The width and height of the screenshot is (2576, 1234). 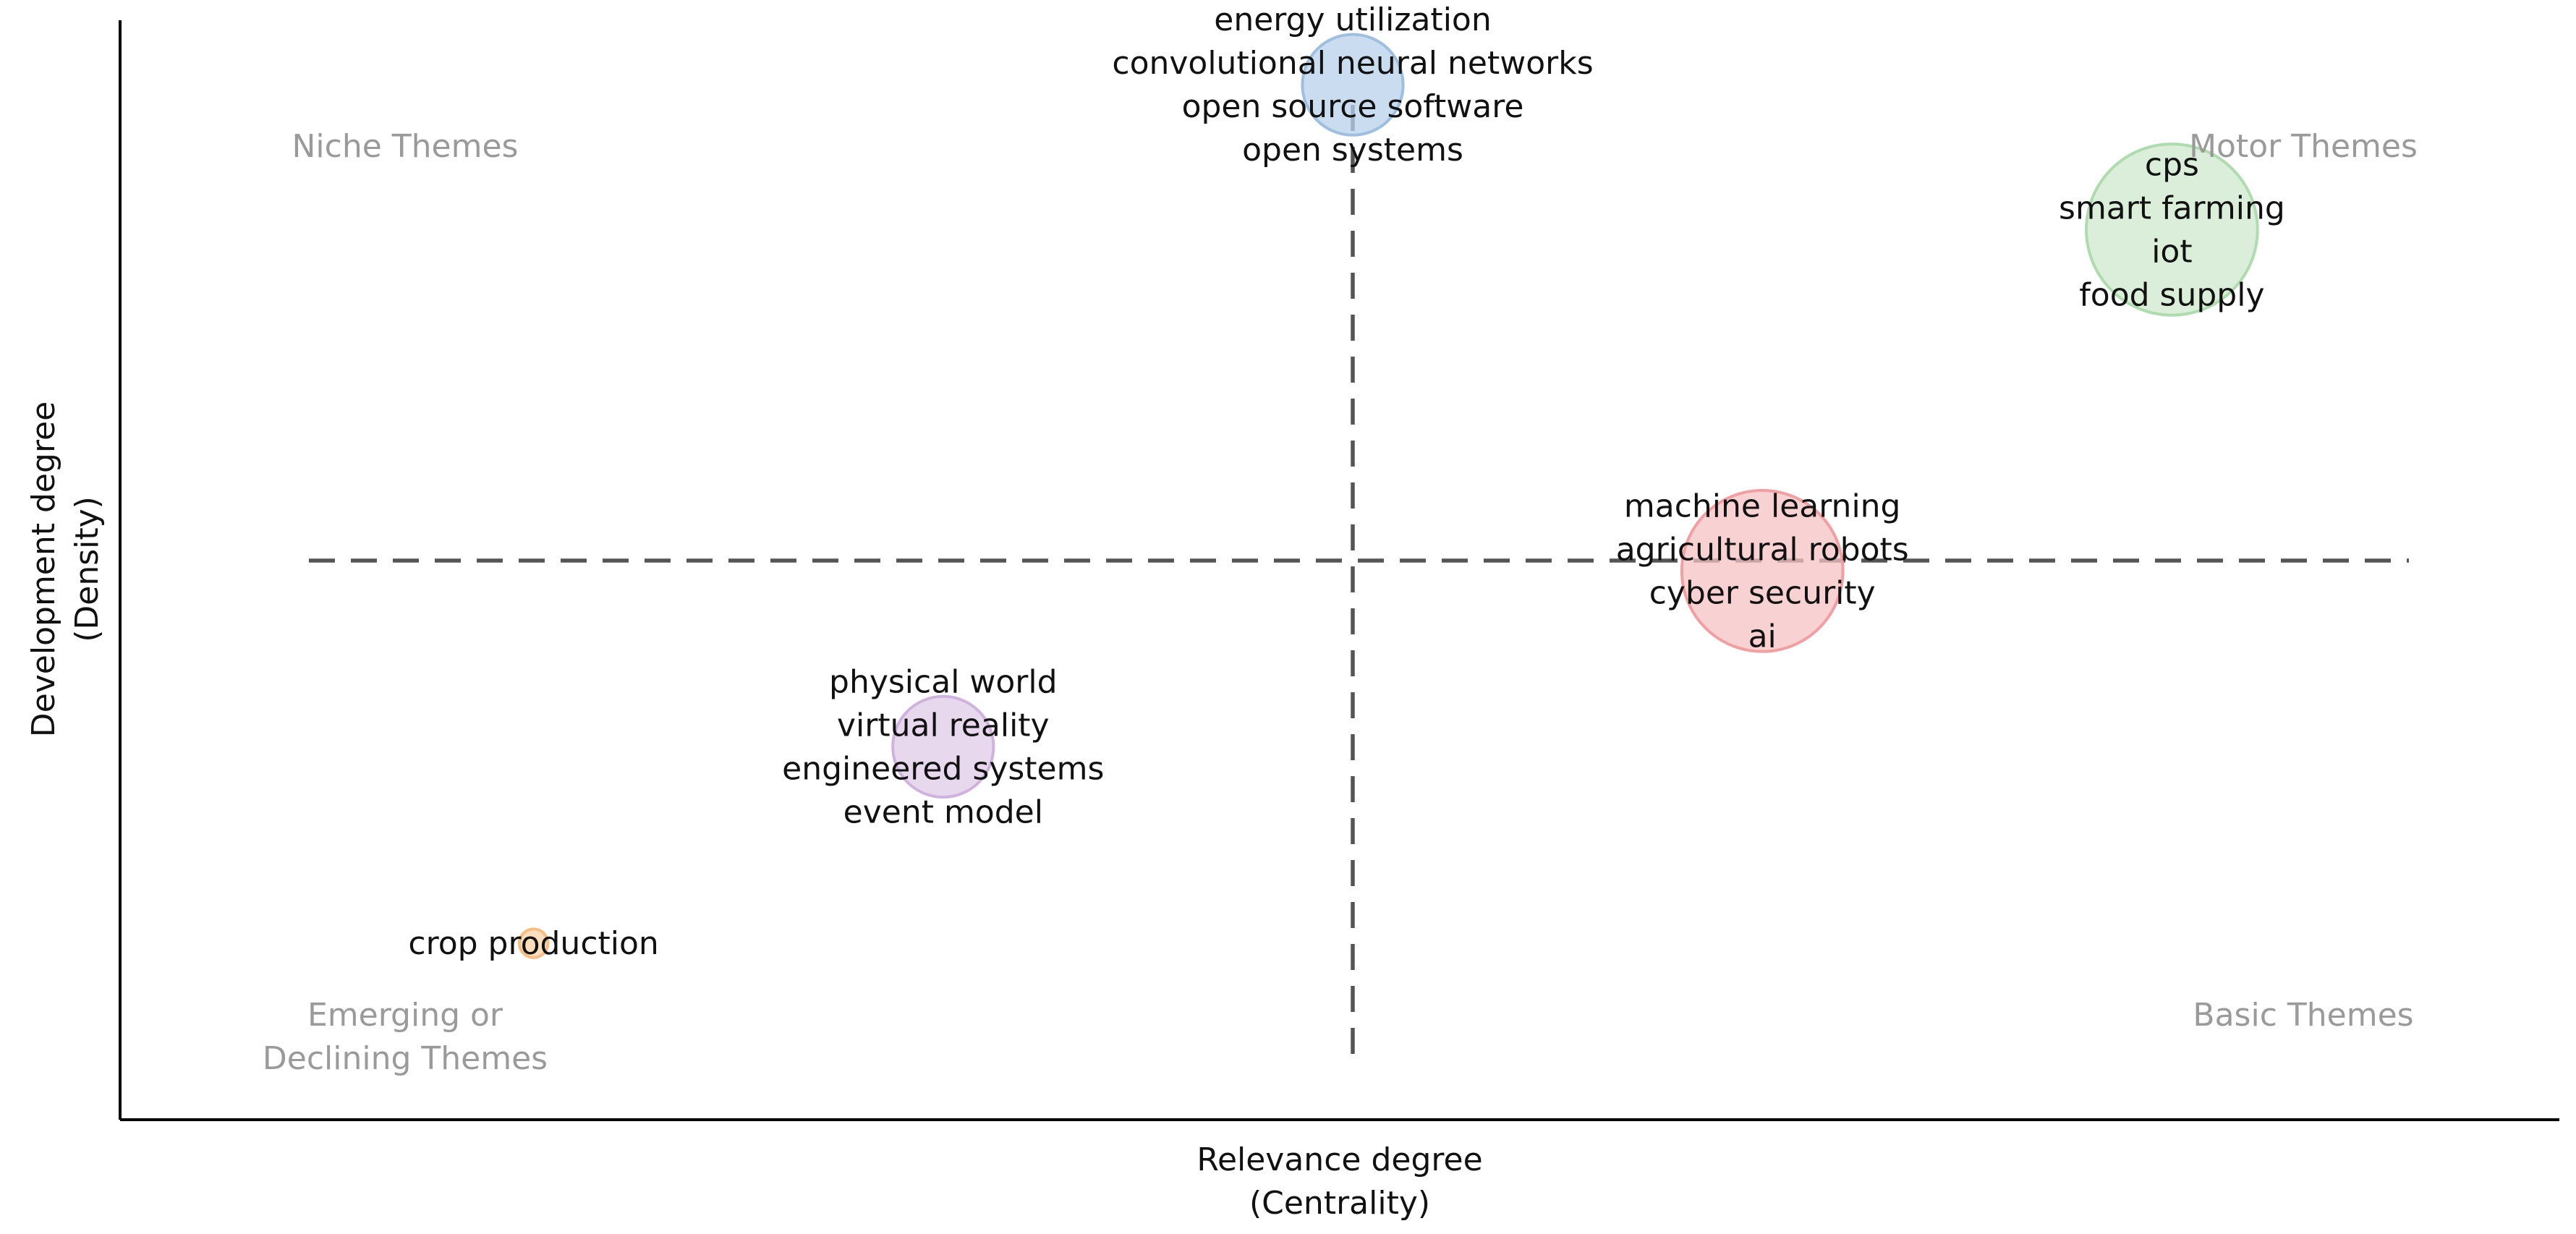 I want to click on bubble-label-line: physical world, so click(x=943, y=681).